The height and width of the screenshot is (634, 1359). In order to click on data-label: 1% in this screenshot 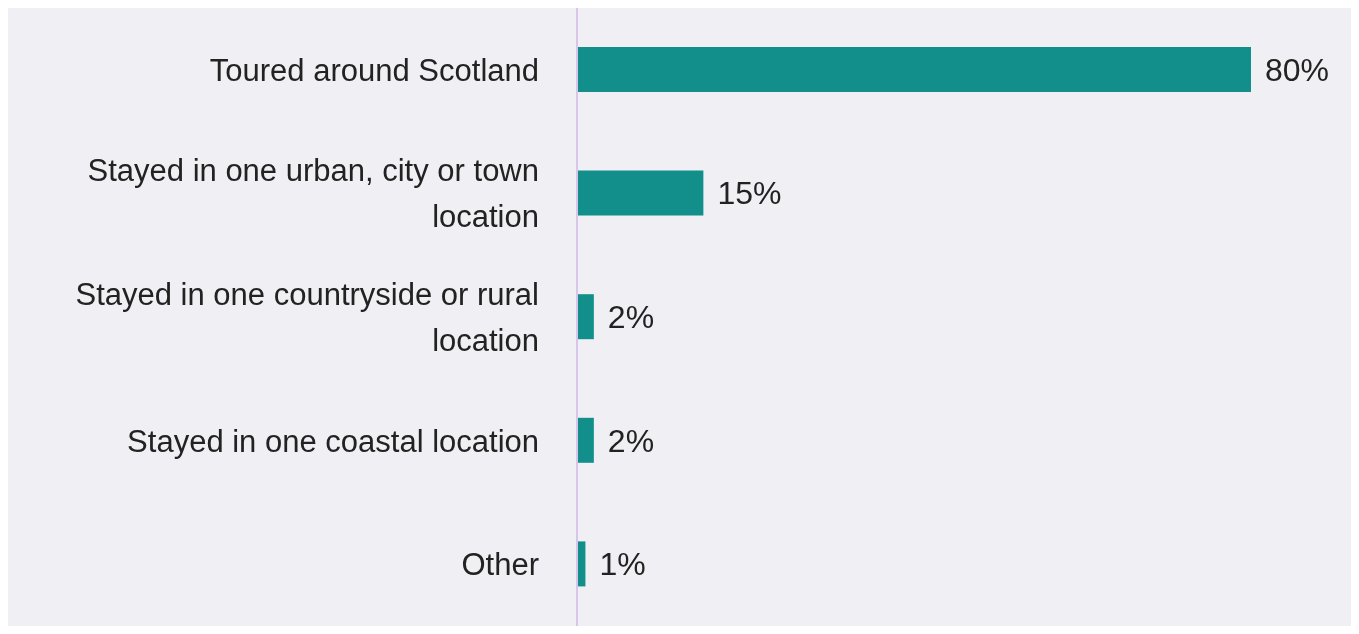, I will do `click(622, 564)`.